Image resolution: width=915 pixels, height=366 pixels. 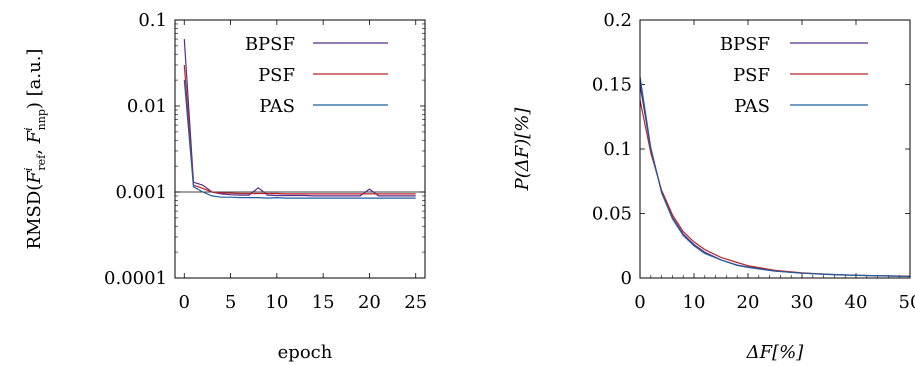 What do you see at coordinates (305, 352) in the screenshot?
I see `chart0-x-axis-label: epoch` at bounding box center [305, 352].